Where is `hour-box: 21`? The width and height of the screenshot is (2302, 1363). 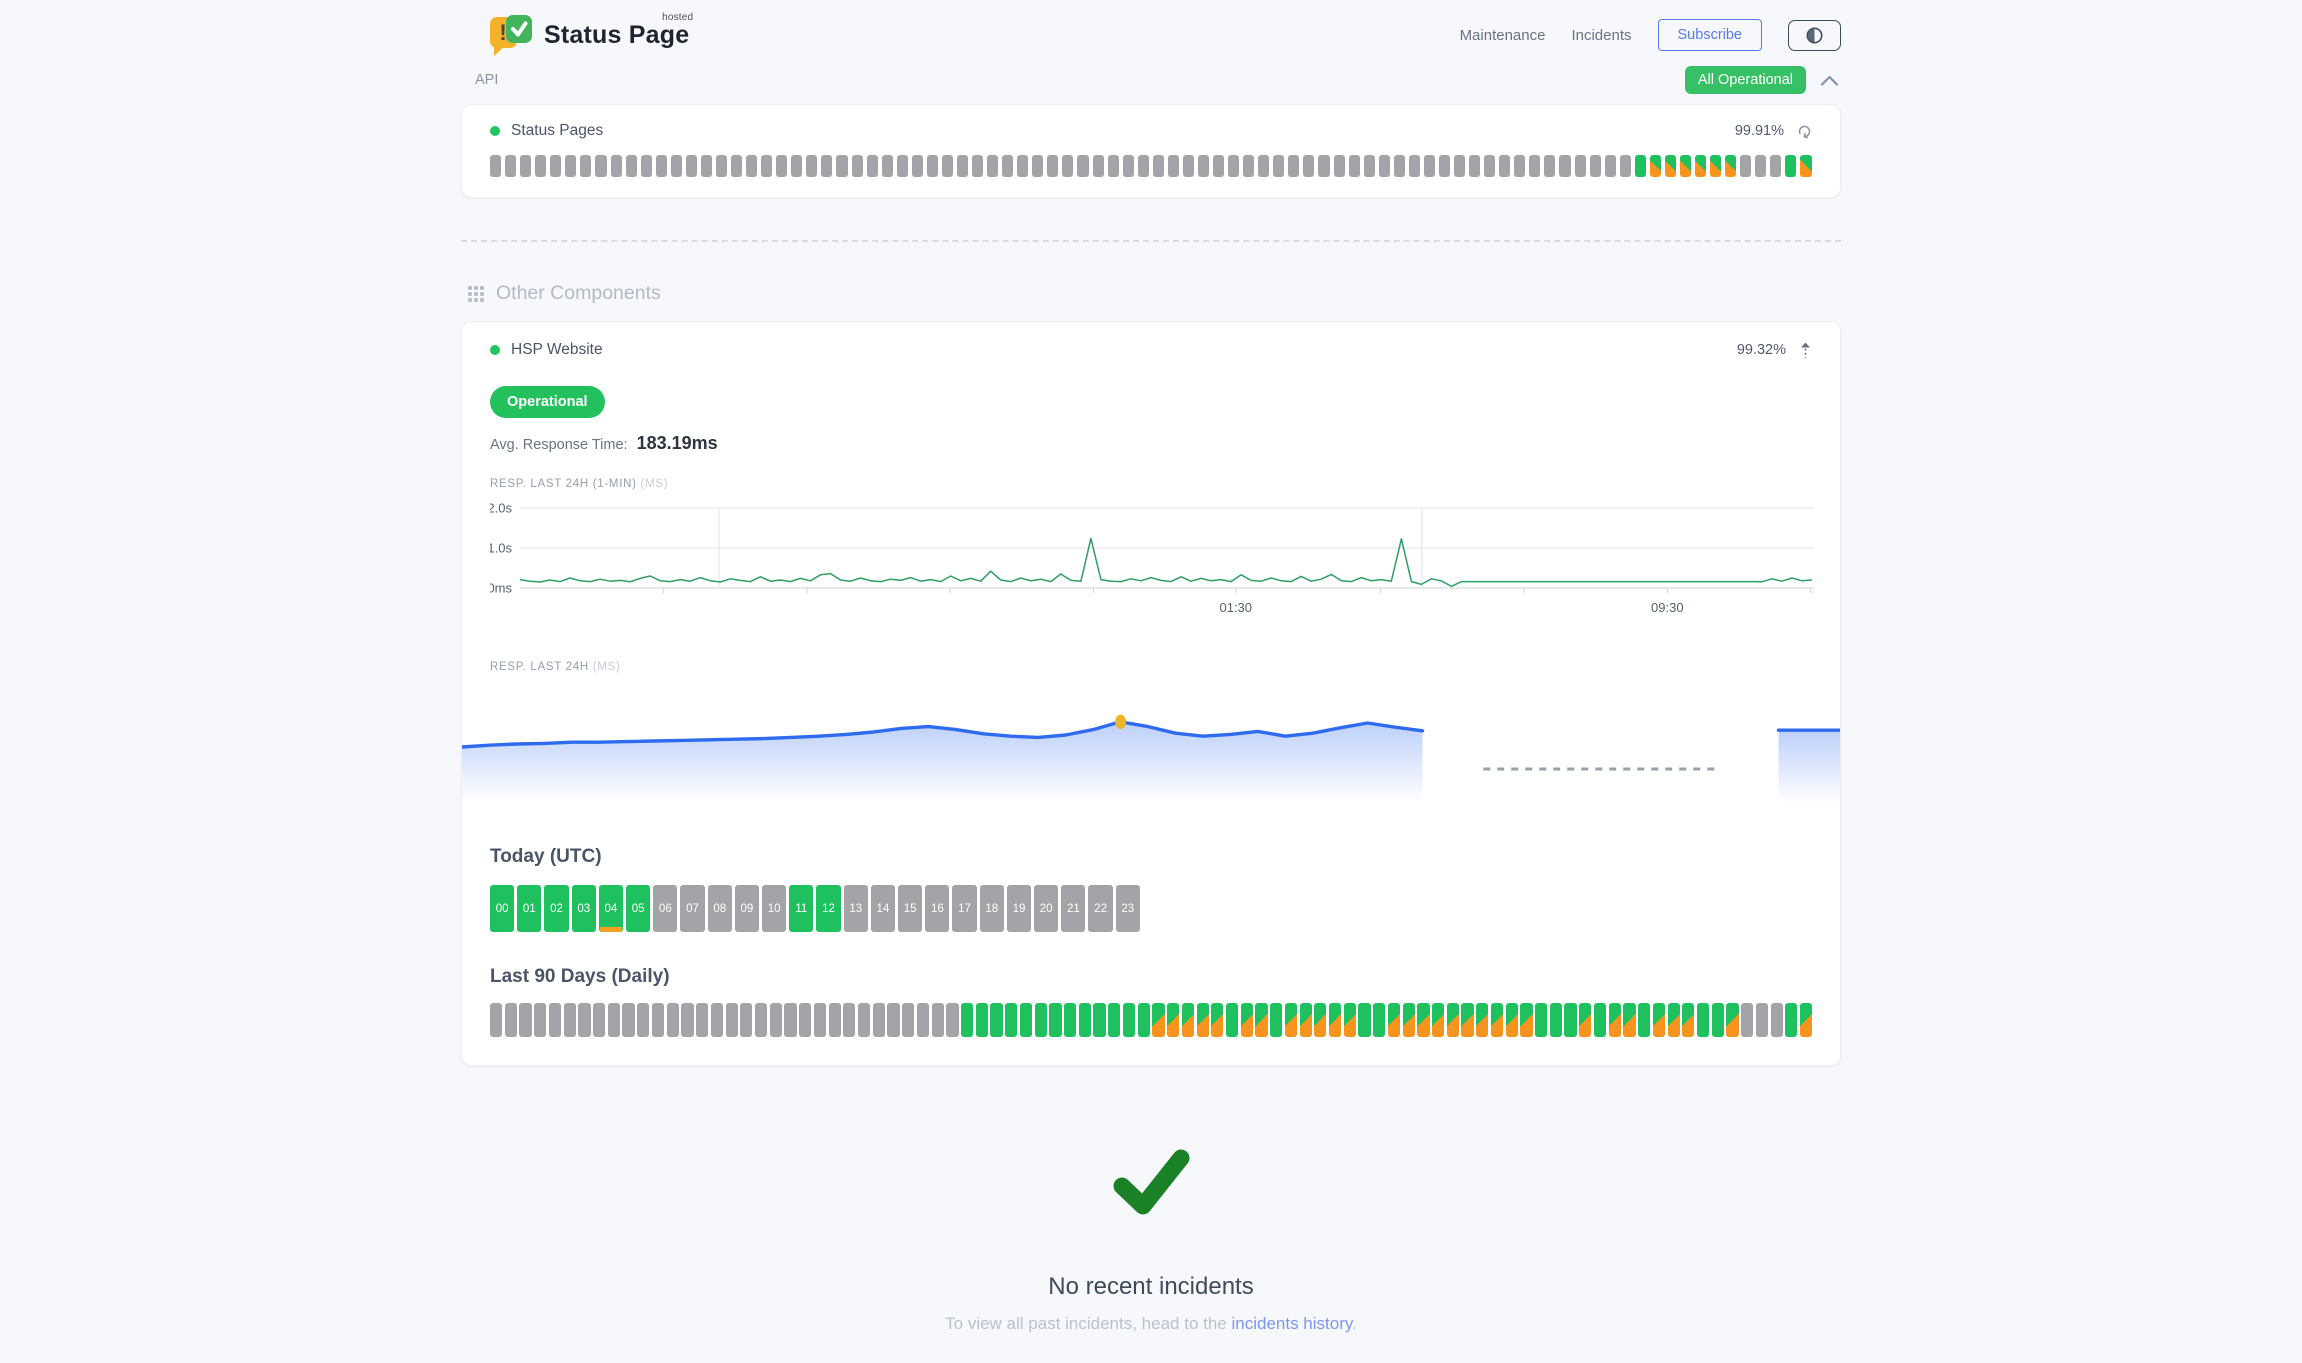
hour-box: 21 is located at coordinates (1073, 908).